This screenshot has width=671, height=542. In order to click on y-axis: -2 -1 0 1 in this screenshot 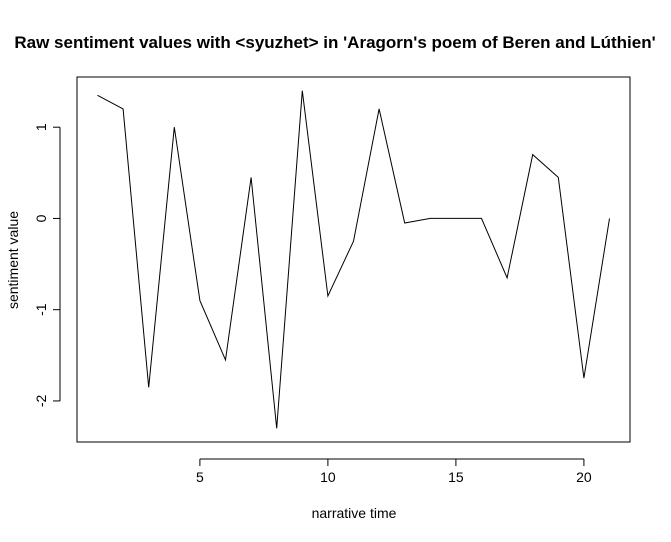, I will do `click(47, 265)`.